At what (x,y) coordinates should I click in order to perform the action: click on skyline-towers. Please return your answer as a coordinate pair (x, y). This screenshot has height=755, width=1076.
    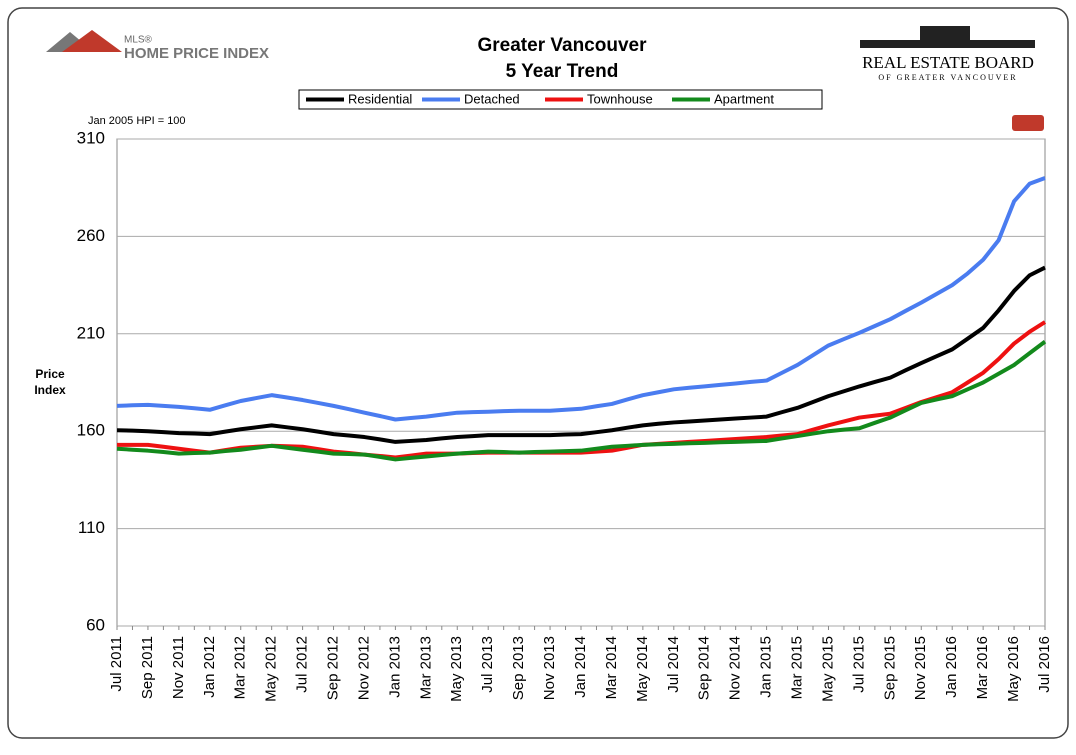
    Looking at the image, I should click on (945, 34).